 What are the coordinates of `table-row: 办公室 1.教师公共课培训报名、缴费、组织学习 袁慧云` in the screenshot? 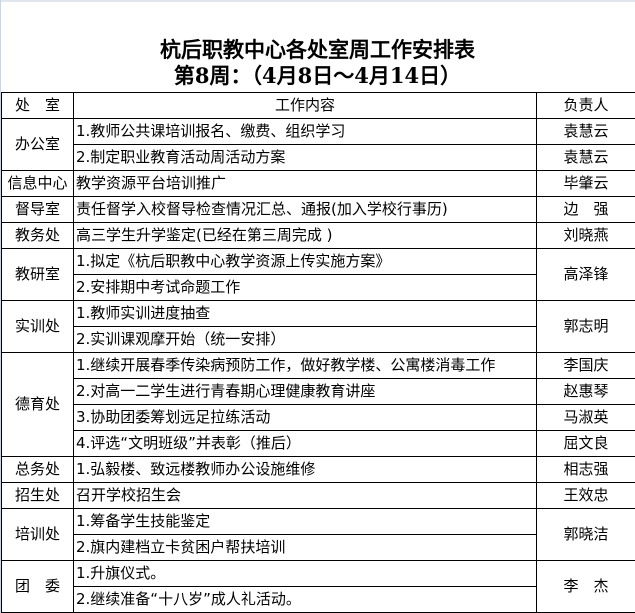 It's located at (318, 144).